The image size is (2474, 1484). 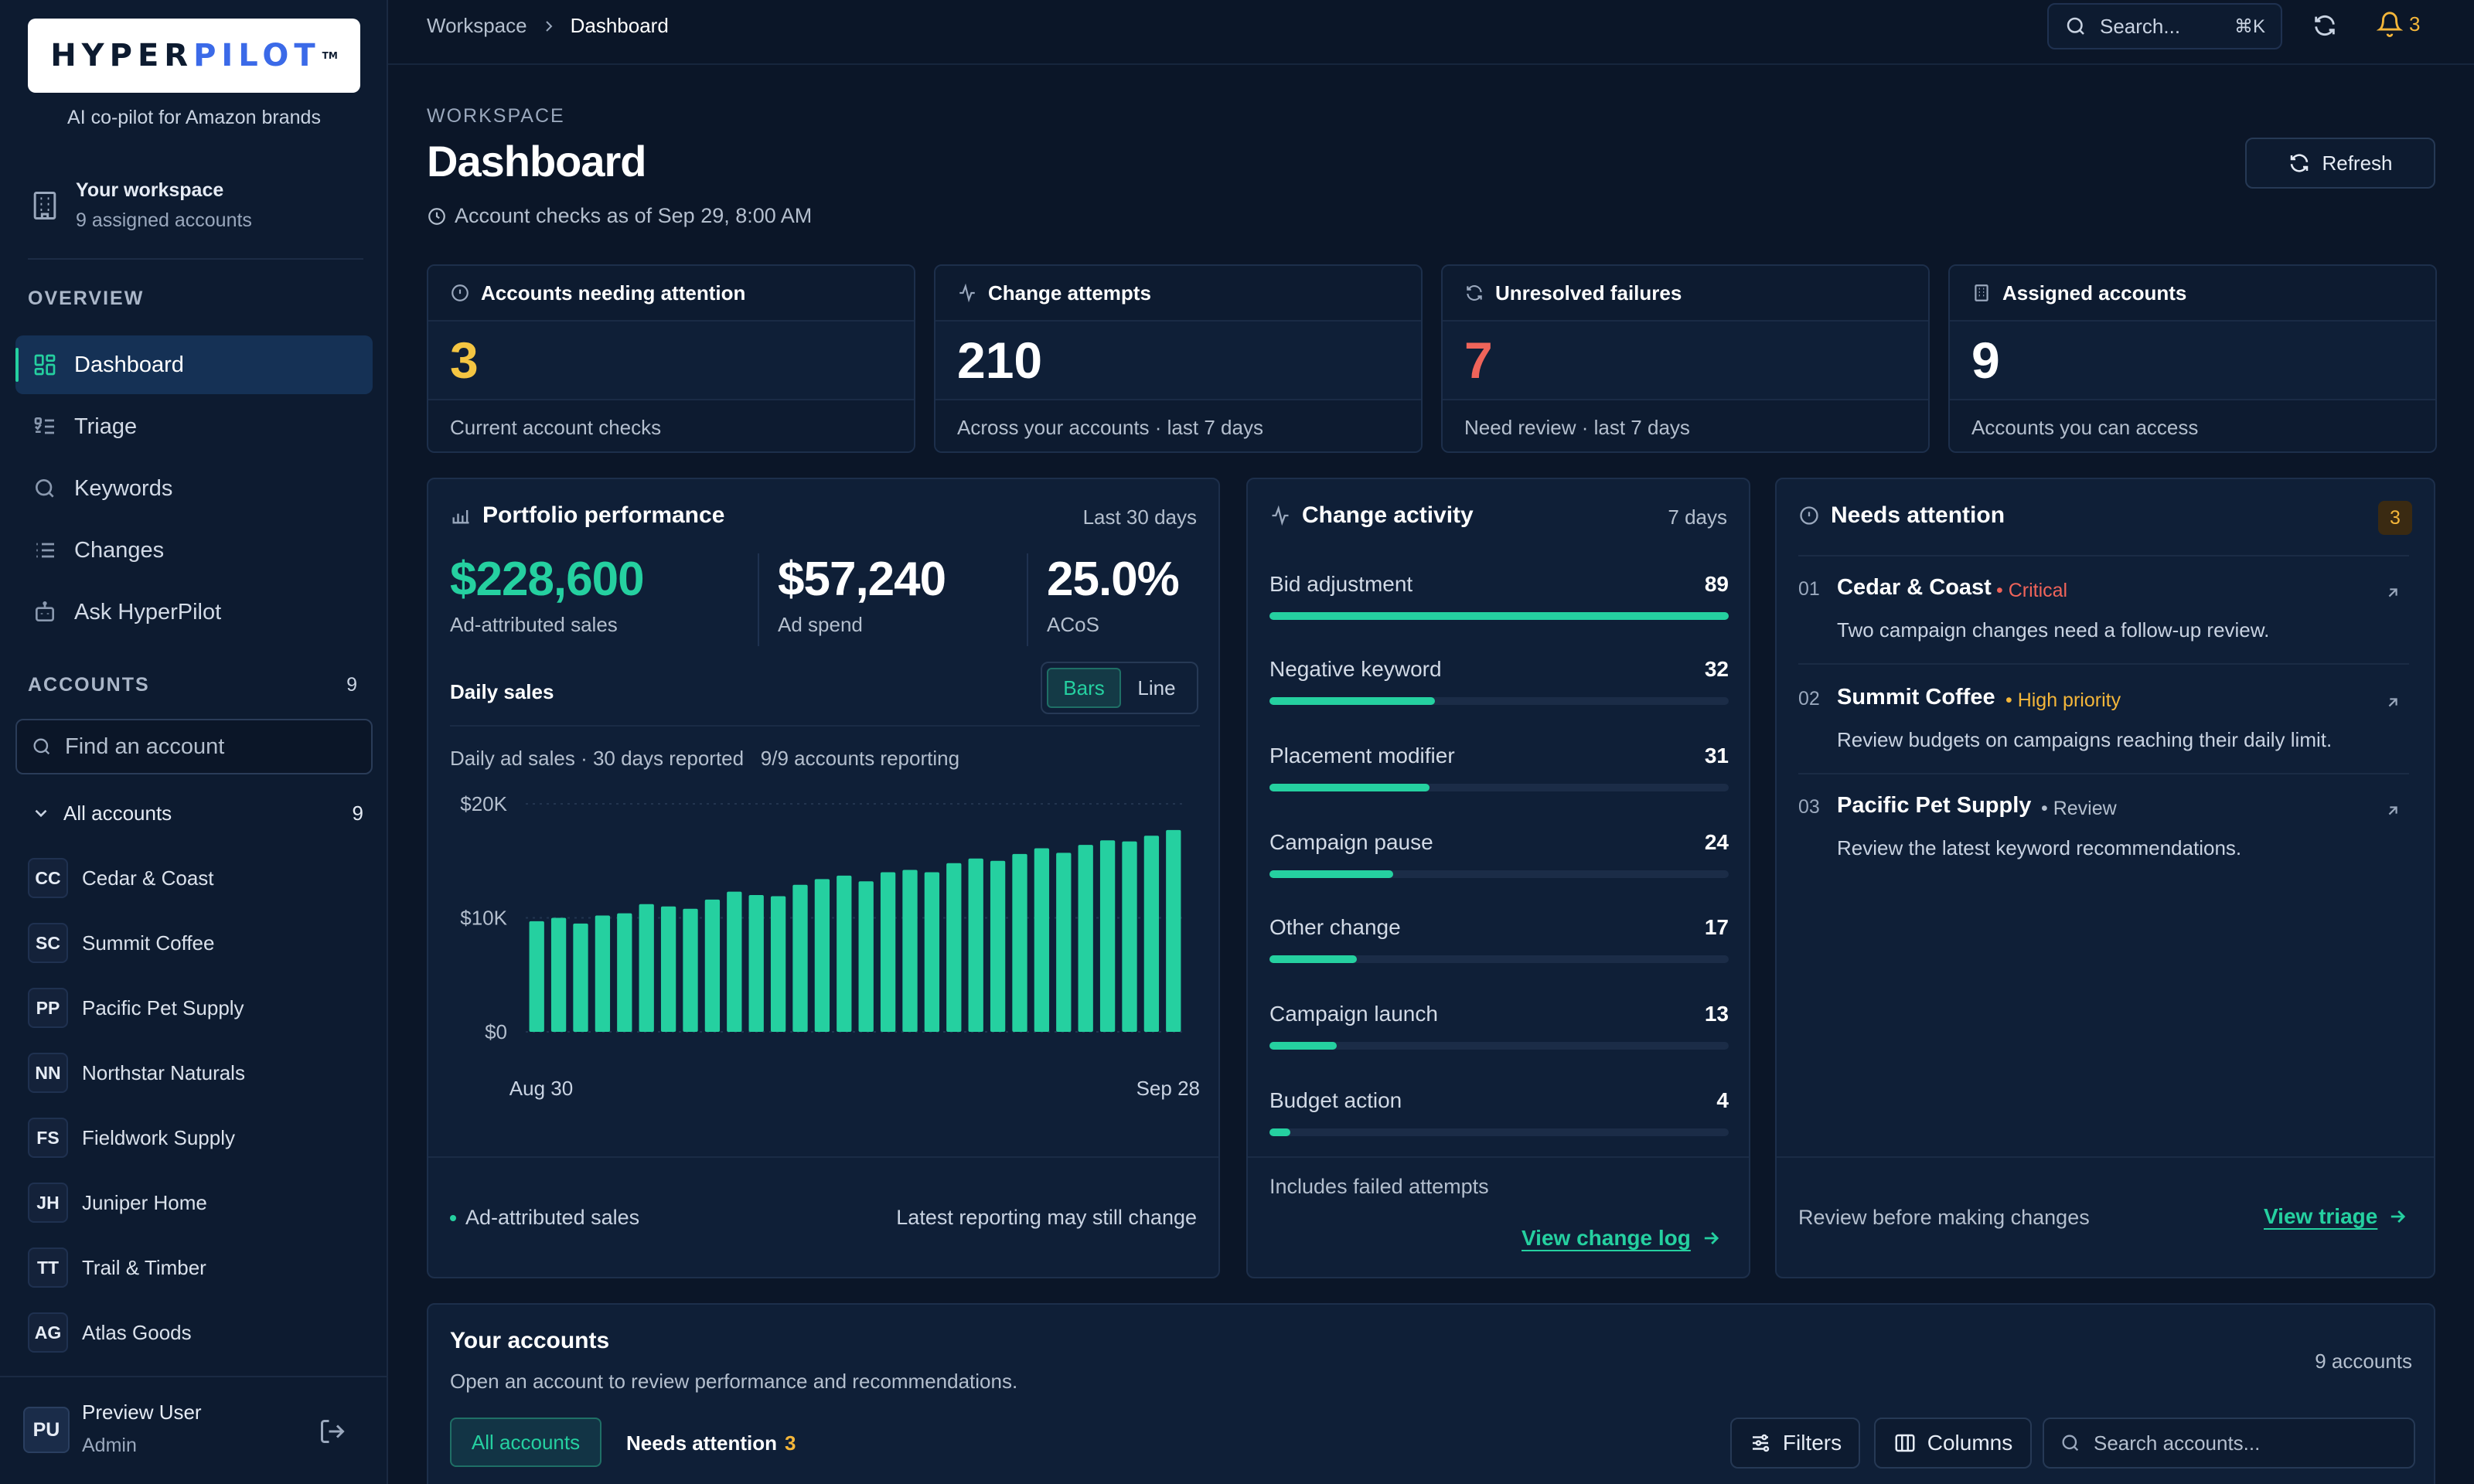 I want to click on change-type-row: Other change 17, so click(x=1499, y=946).